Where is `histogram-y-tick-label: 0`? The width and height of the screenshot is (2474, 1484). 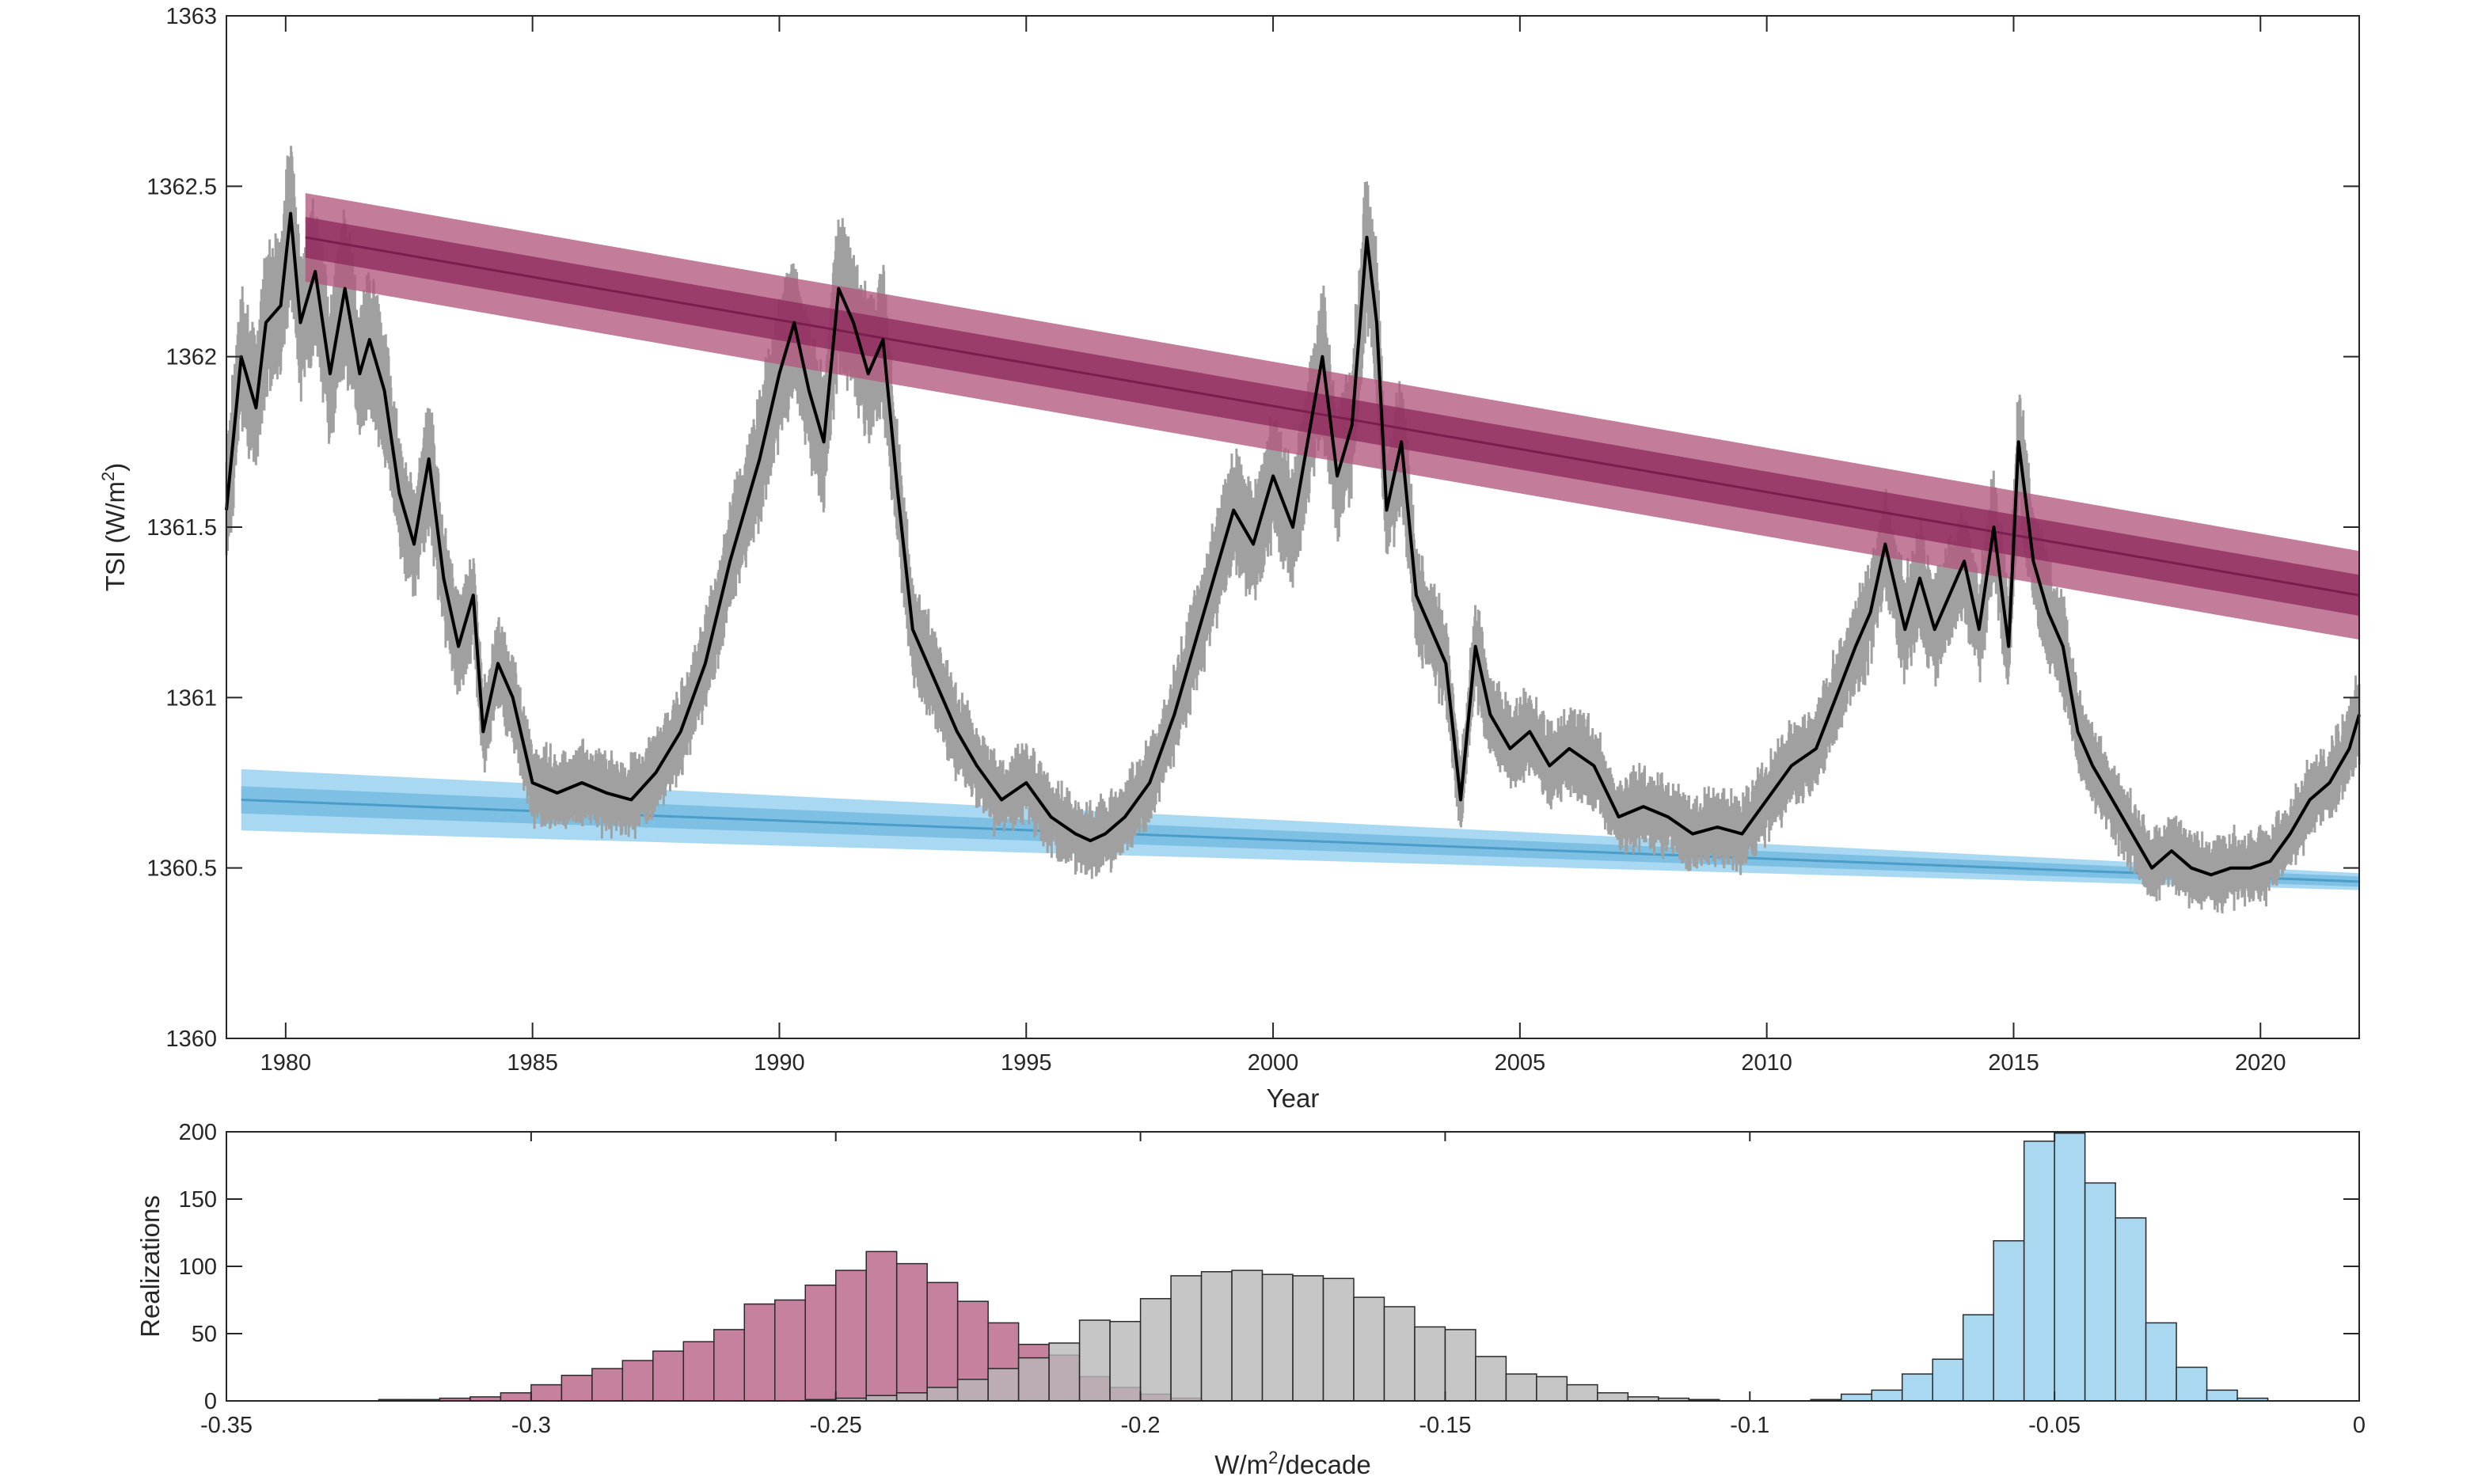
histogram-y-tick-label: 0 is located at coordinates (210, 1401).